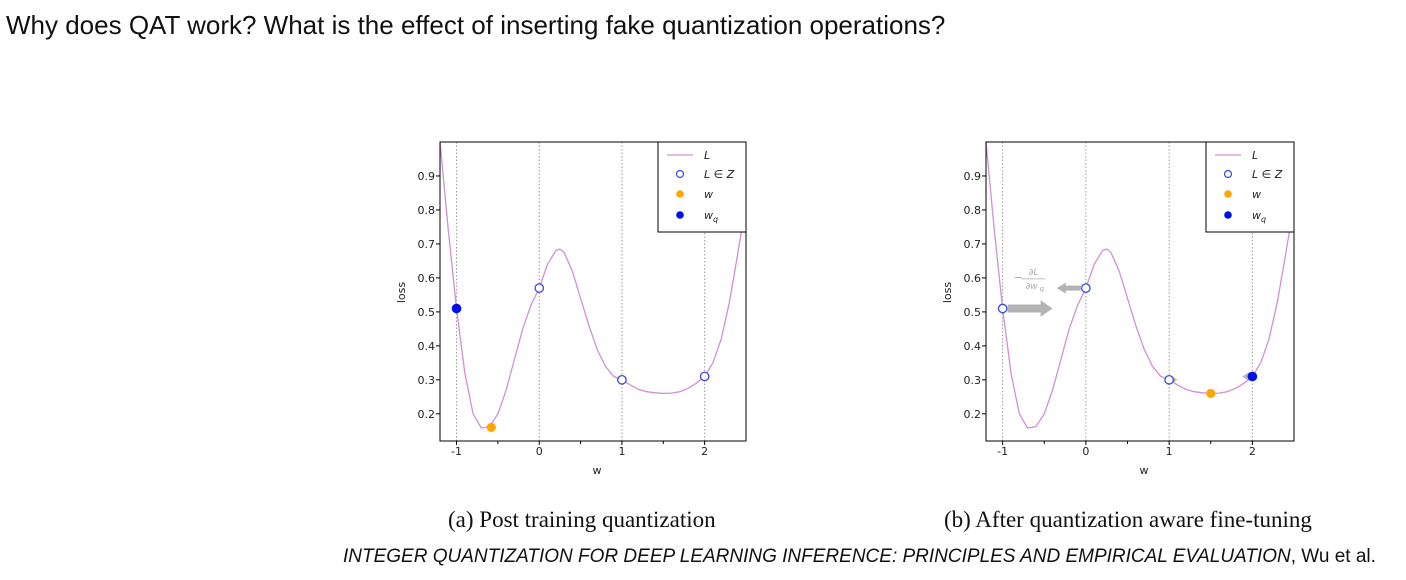 The image size is (1406, 580). What do you see at coordinates (582, 519) in the screenshot?
I see `caption-a: (a) Post training quantization` at bounding box center [582, 519].